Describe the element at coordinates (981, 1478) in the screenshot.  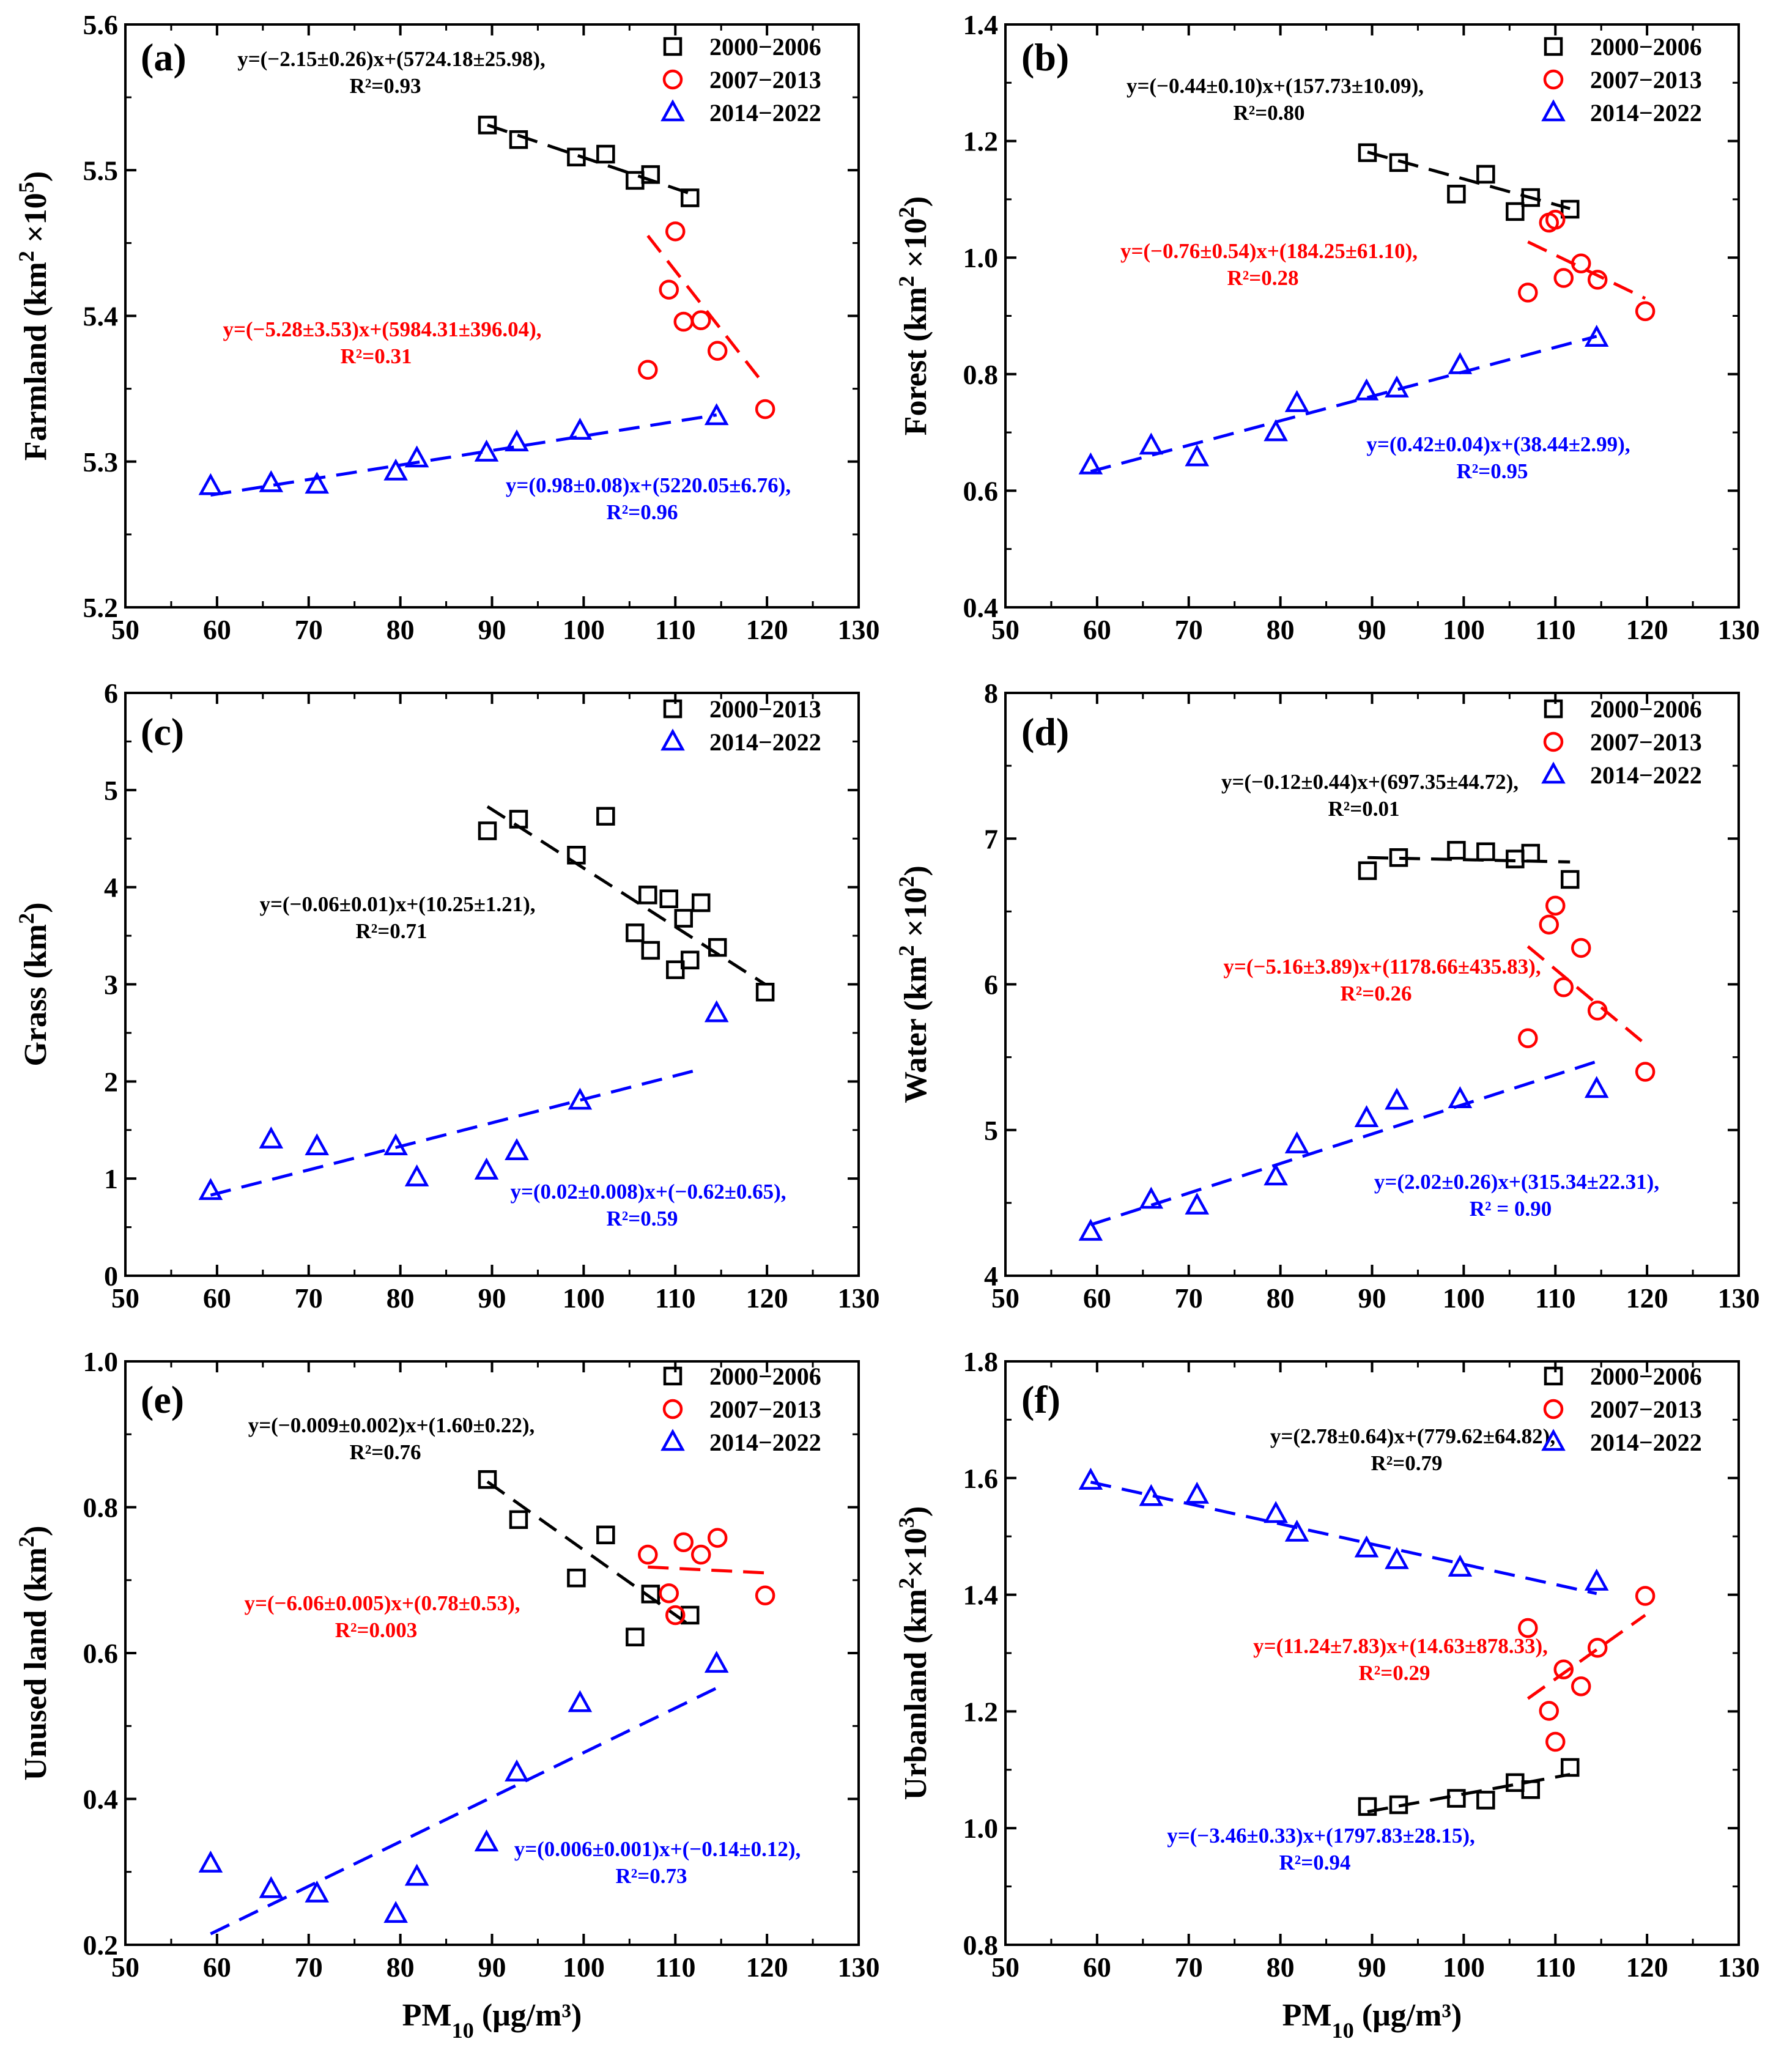
I see `y-tick-label: 1.6` at that location.